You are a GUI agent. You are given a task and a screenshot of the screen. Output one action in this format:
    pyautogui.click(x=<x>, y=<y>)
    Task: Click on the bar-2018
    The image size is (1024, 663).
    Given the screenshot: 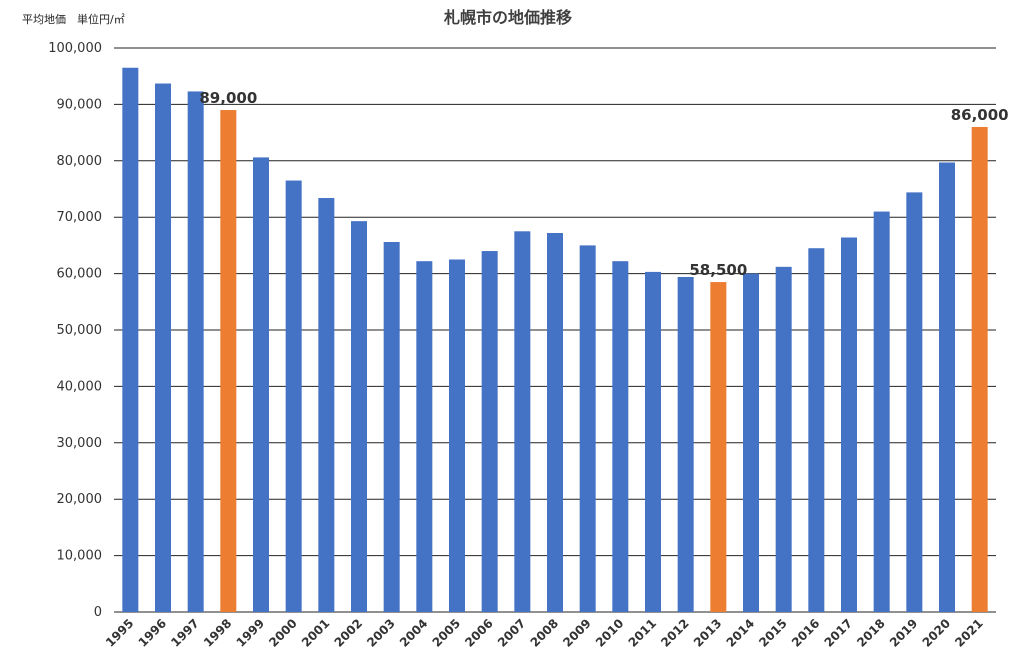 What is the action you would take?
    pyautogui.click(x=881, y=411)
    